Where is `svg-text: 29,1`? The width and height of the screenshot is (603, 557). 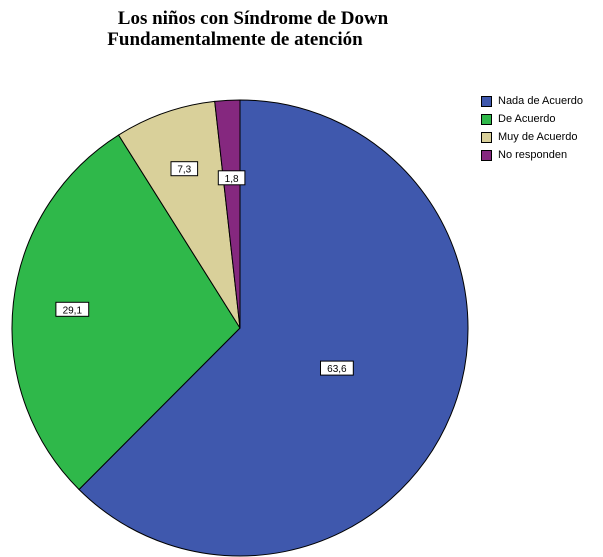
svg-text: 29,1 is located at coordinates (73, 310).